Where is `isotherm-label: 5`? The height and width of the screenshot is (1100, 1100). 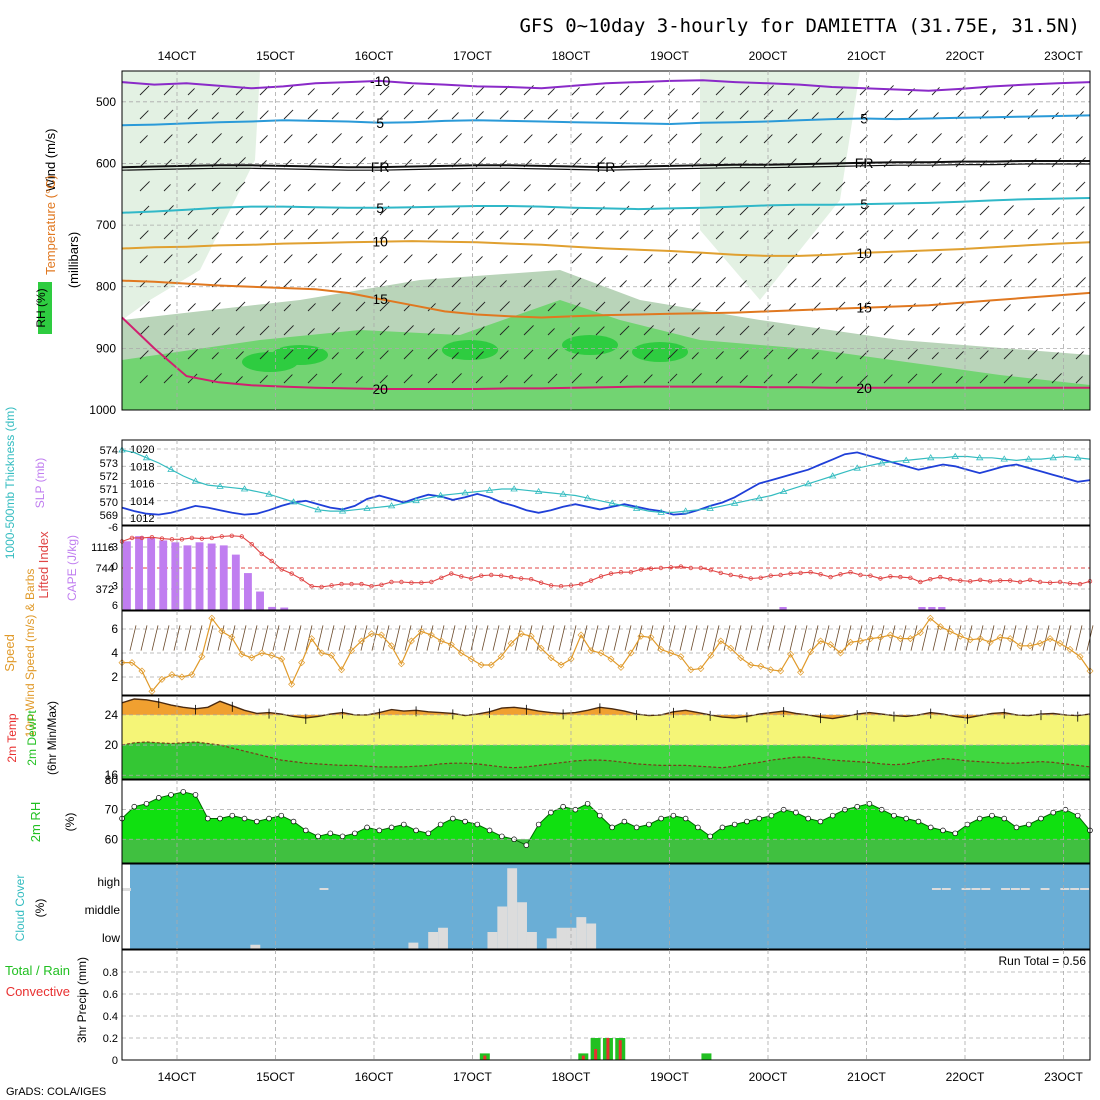
isotherm-label: 5 is located at coordinates (864, 204).